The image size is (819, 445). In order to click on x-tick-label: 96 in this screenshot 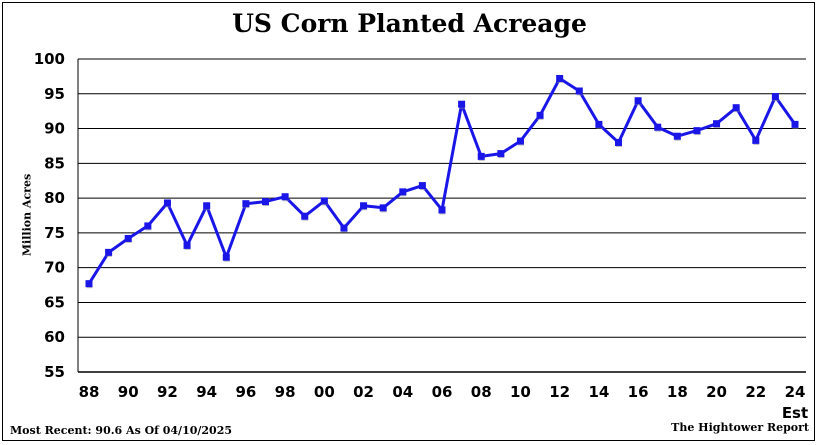, I will do `click(245, 392)`.